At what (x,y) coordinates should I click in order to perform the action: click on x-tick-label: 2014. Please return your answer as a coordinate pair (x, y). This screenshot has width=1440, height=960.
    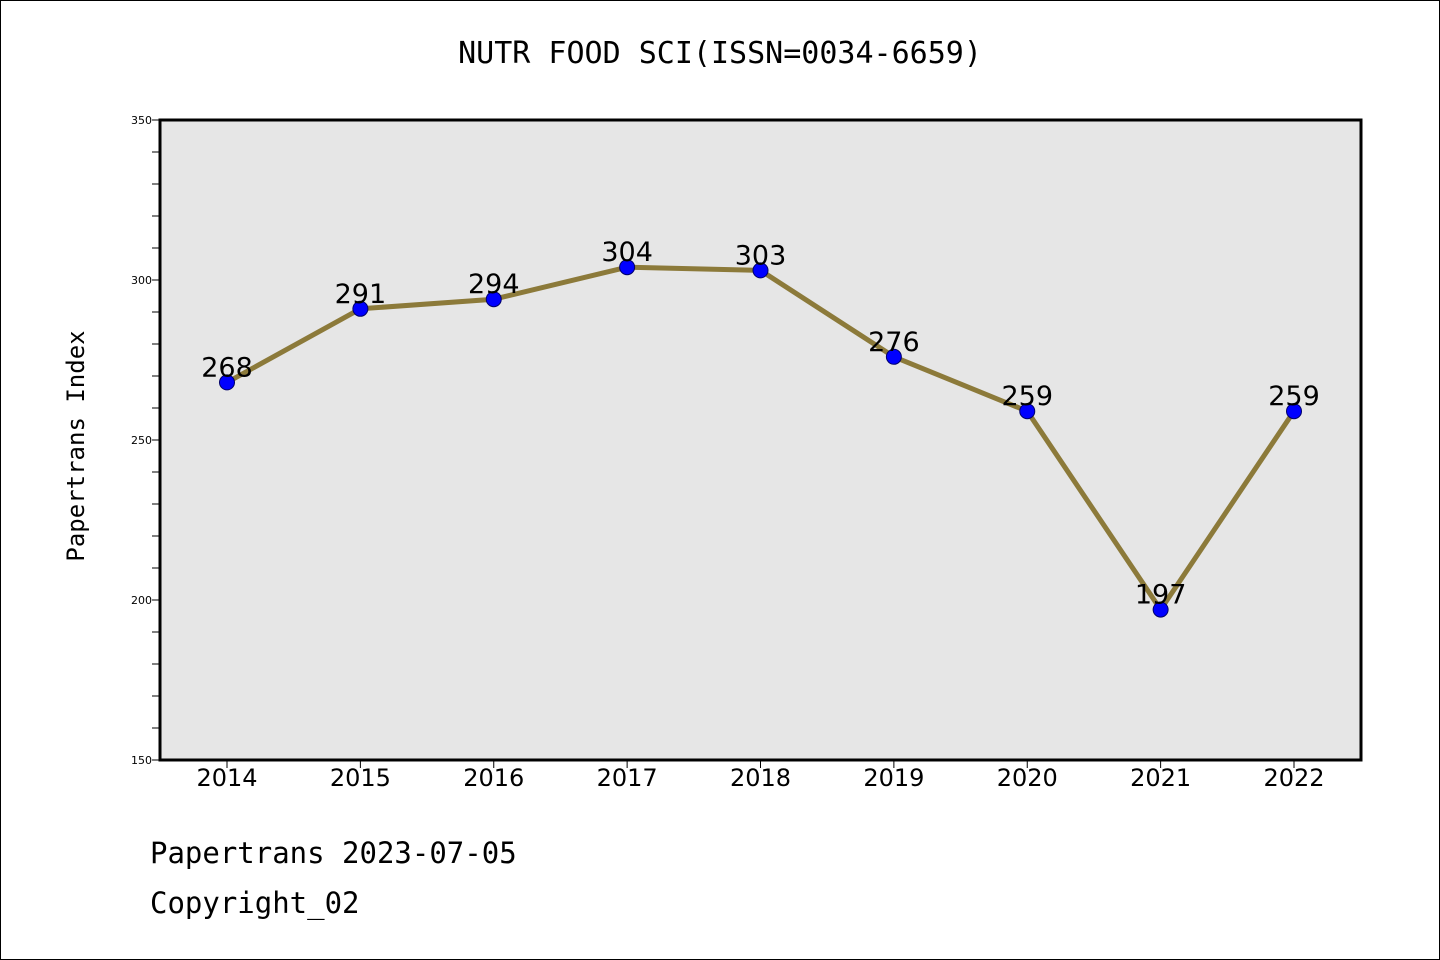
    Looking at the image, I should click on (226, 778).